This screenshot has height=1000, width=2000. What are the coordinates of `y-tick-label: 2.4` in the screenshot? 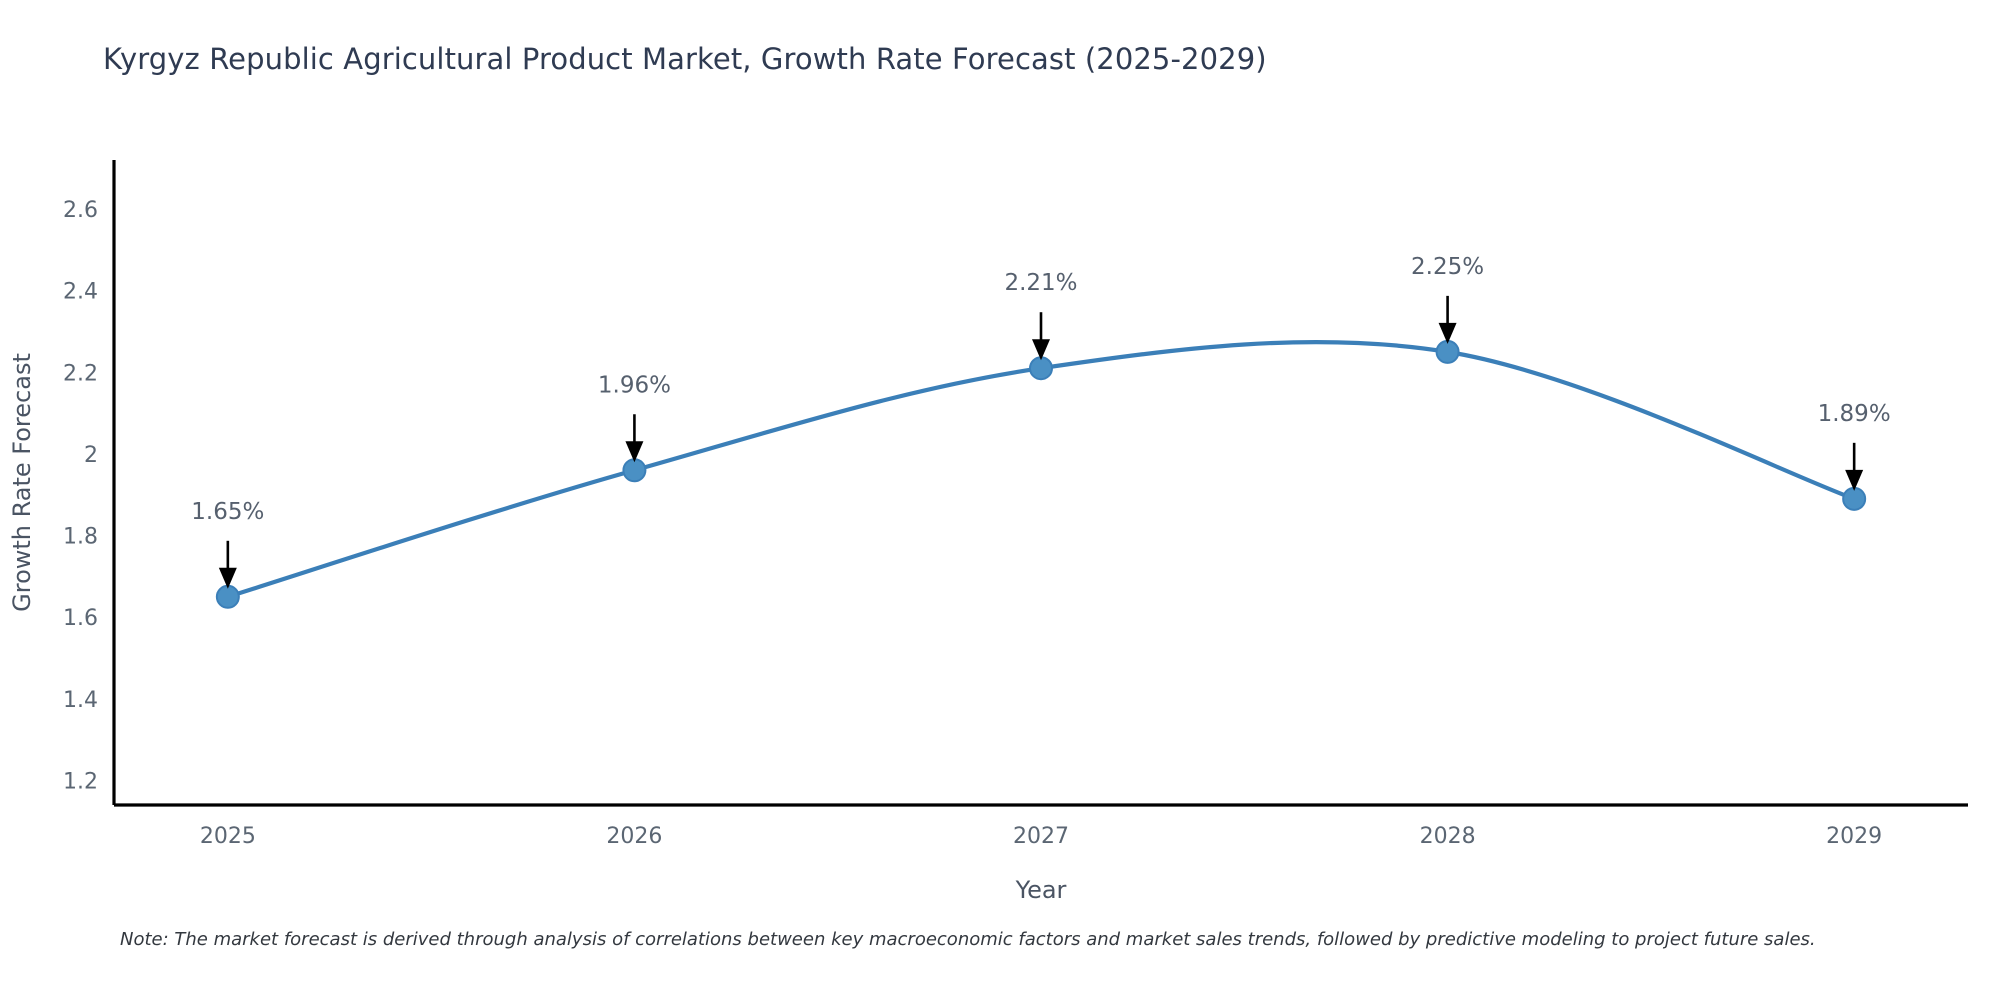 It's located at (80, 292).